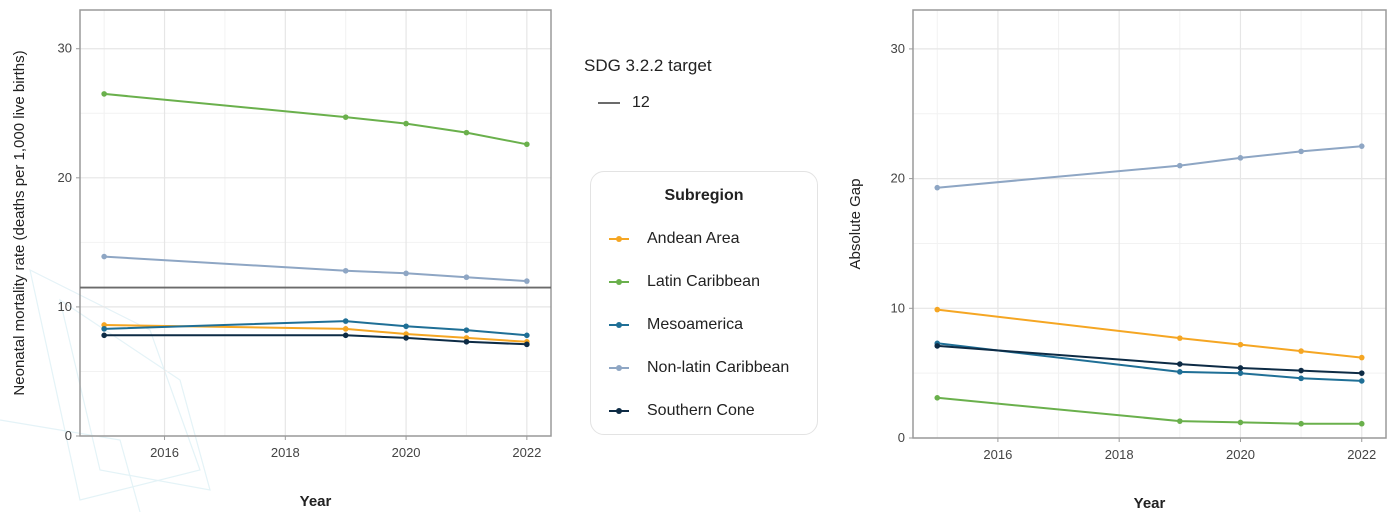 This screenshot has width=1388, height=512. I want to click on chart0-line-latin-caribbean, so click(315, 119).